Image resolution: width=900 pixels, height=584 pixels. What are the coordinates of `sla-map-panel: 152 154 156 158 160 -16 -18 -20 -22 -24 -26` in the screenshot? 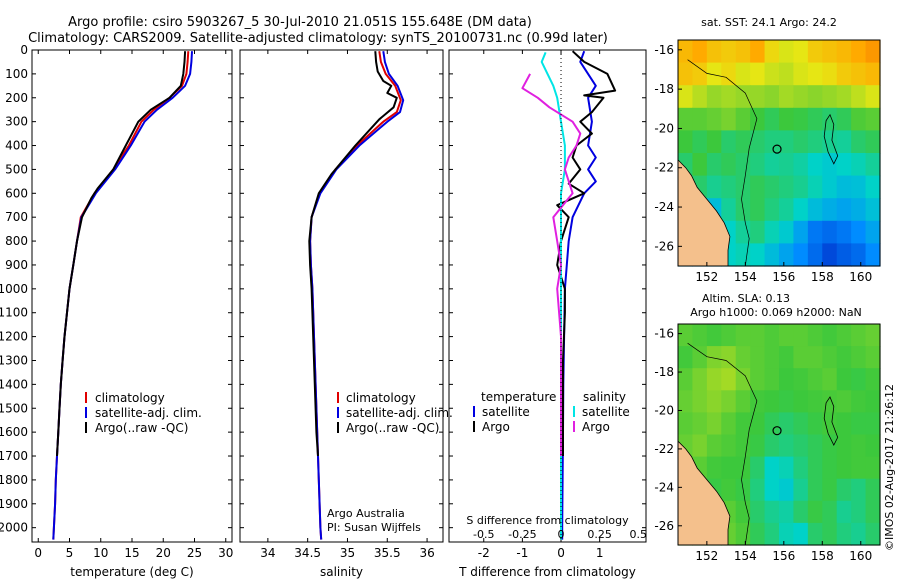 It's located at (767, 443).